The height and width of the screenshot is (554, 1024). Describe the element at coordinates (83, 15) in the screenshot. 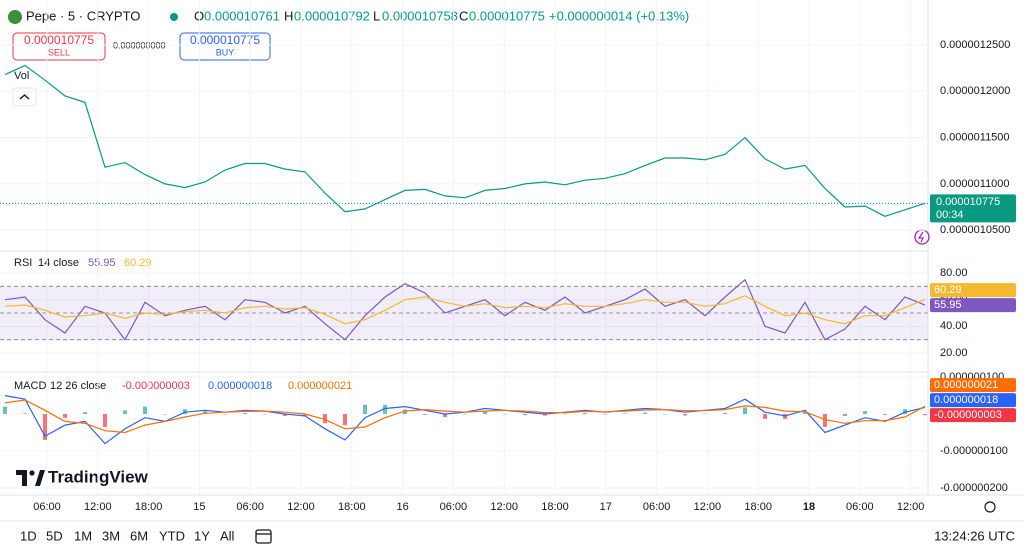

I see `symbol: Pepe · 5 · CRYPTO` at that location.